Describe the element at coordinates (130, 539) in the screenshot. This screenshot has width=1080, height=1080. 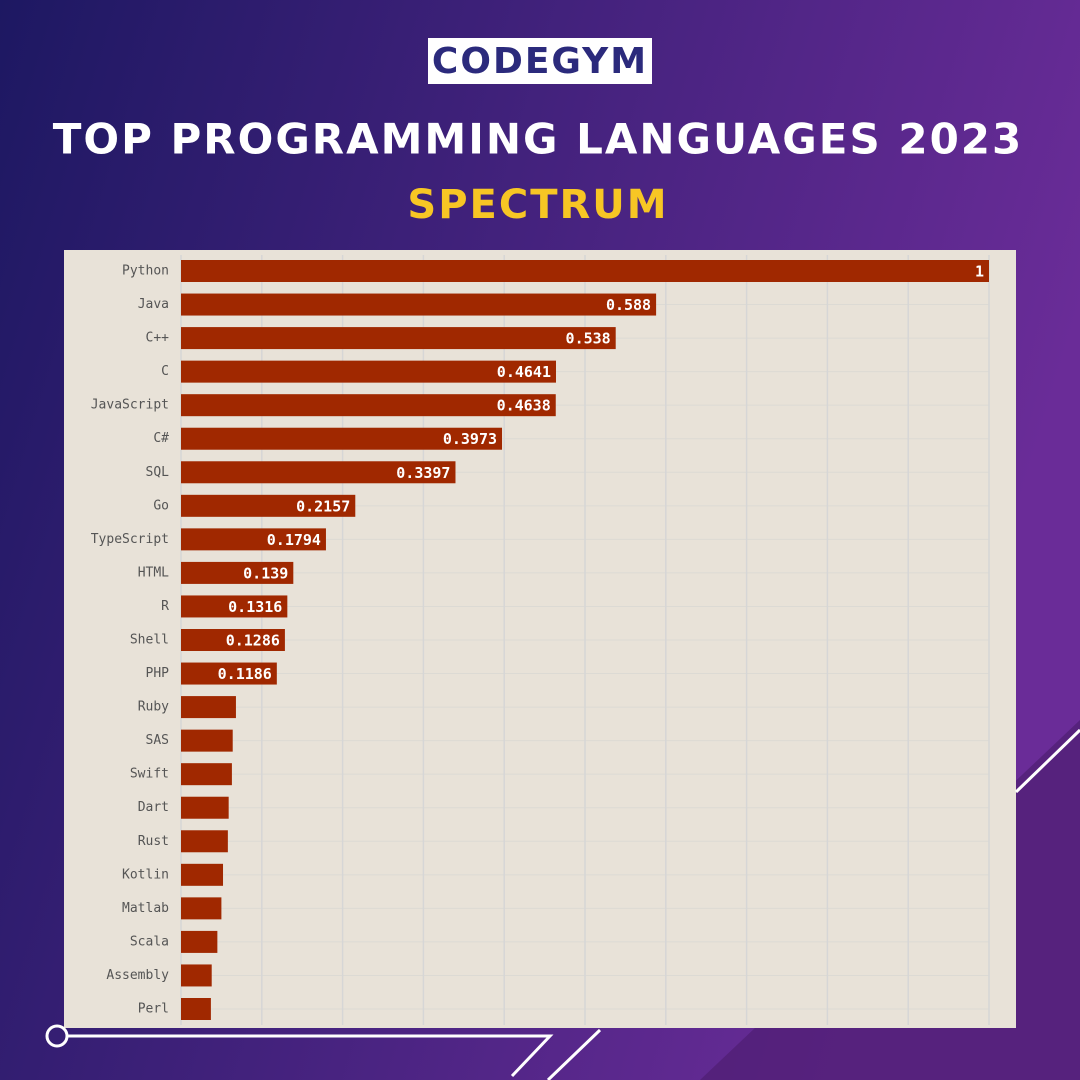
I see `y-tick-label: TypeScript` at that location.